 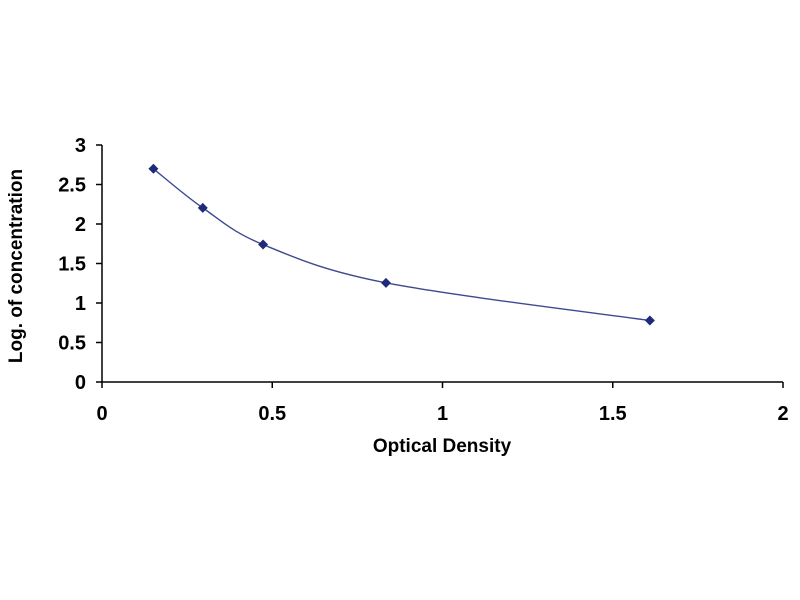 I want to click on y-tick-label: 2, so click(x=80, y=225).